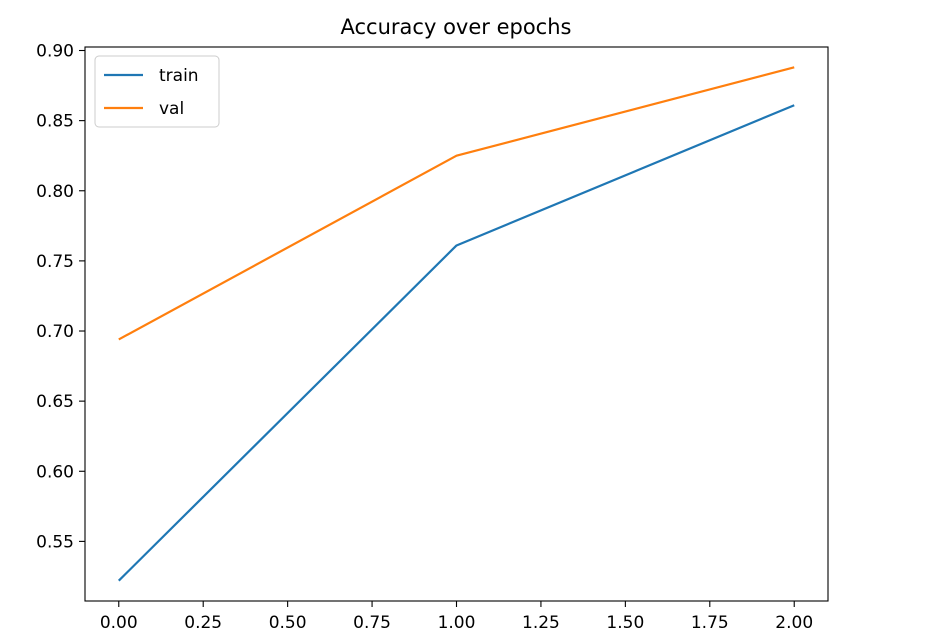 The image size is (932, 642). I want to click on x-tick-label: 2.00, so click(794, 623).